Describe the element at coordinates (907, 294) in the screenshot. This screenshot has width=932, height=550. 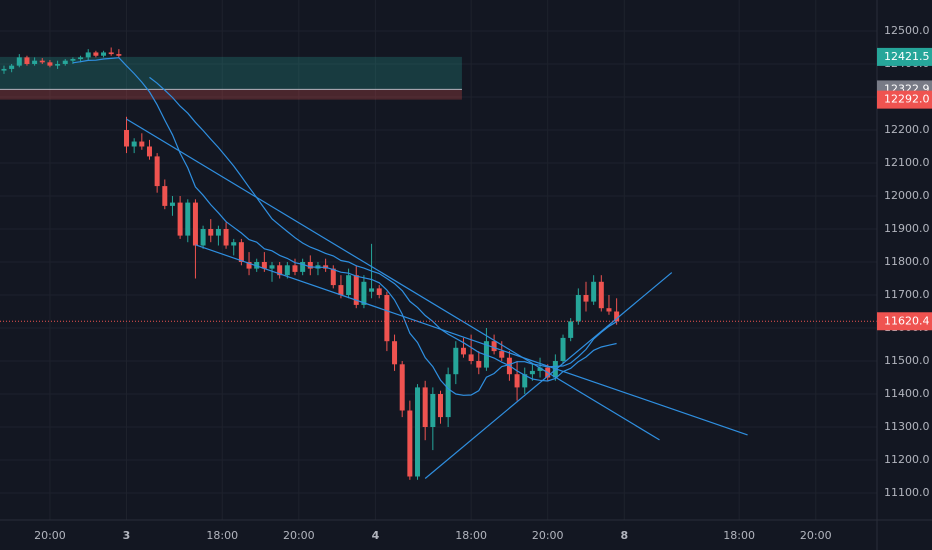
I see `y-tick-label: 11700.0` at that location.